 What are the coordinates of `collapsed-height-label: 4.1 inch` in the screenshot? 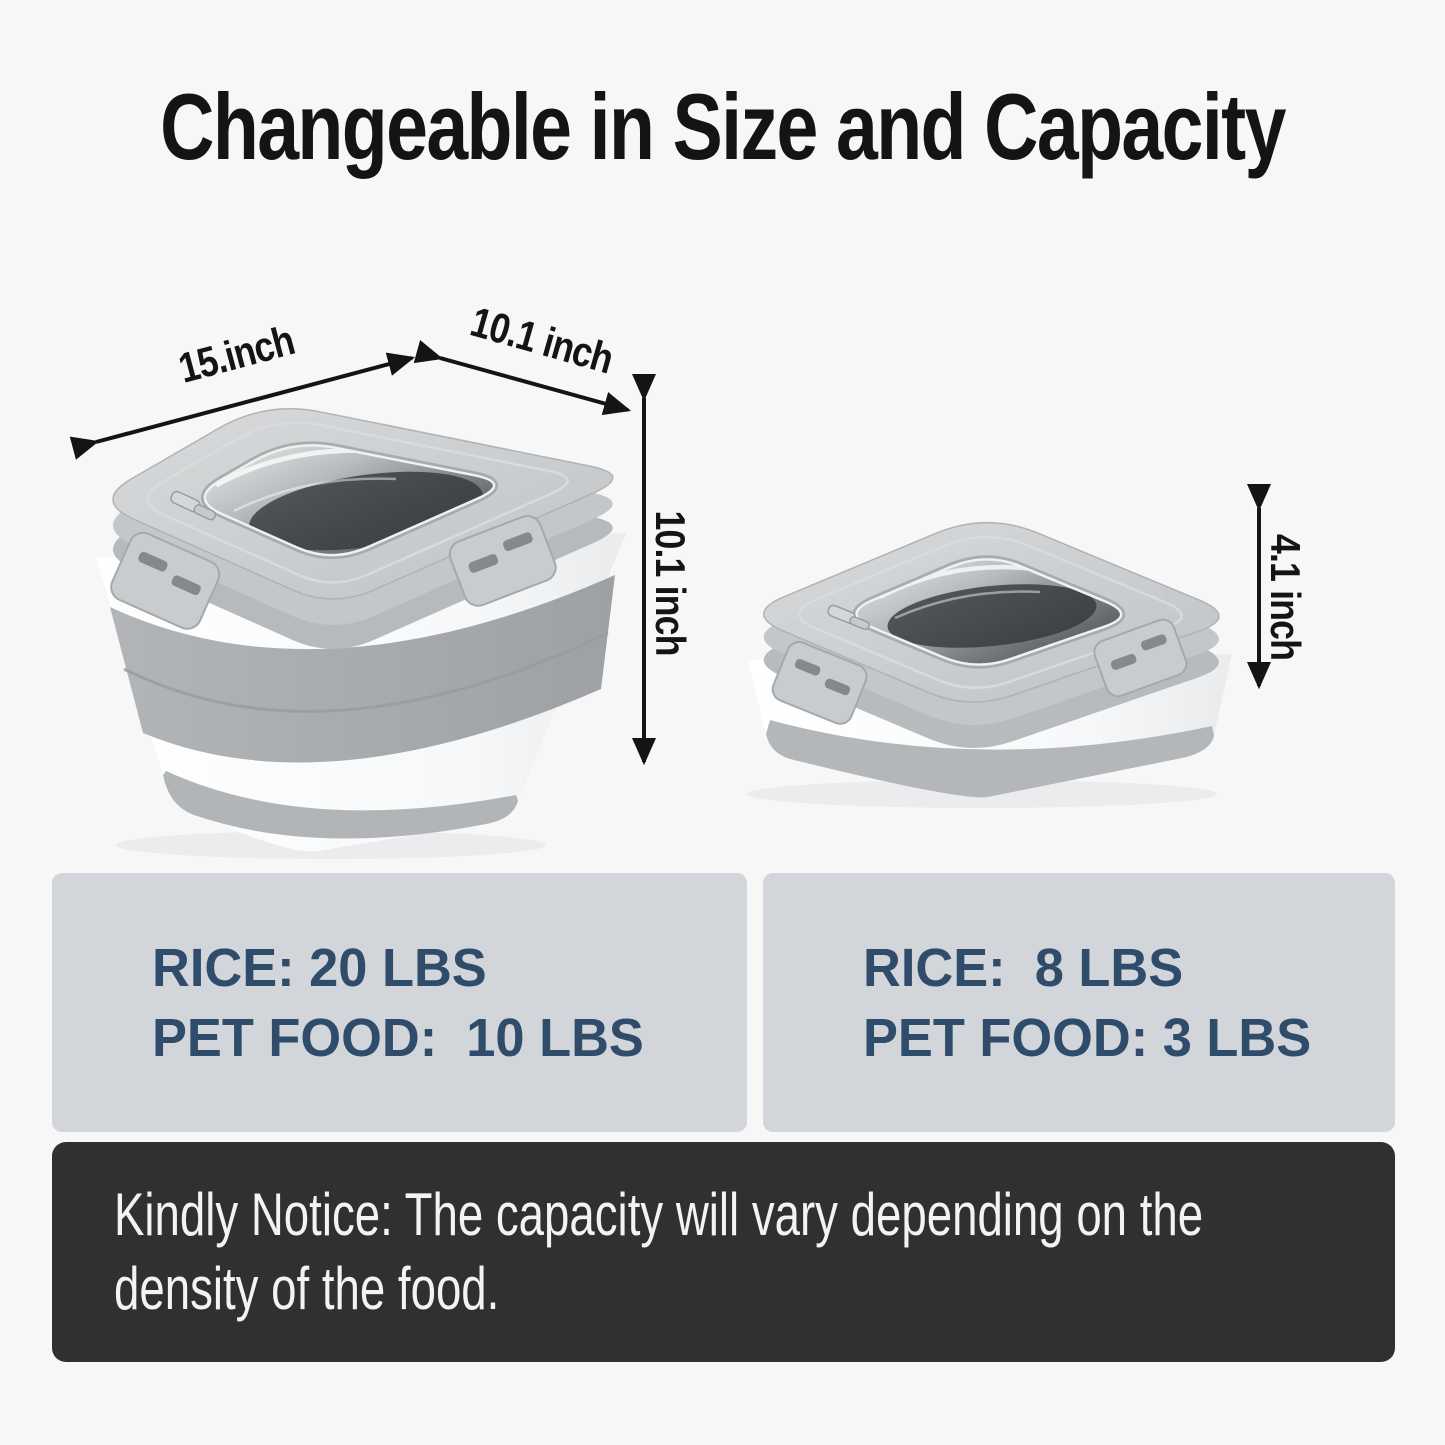 It's located at (1284, 597).